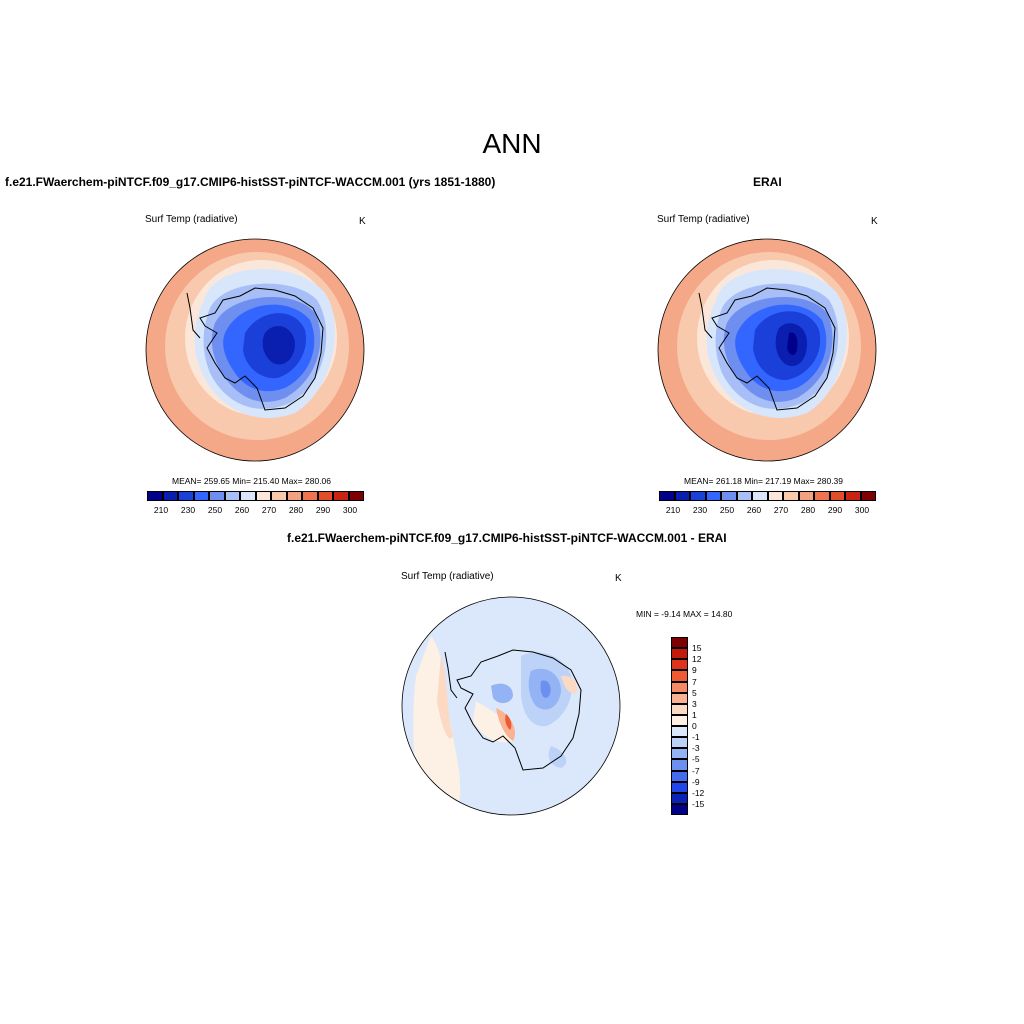  Describe the element at coordinates (696, 759) in the screenshot. I see `colorbar-label: -5` at that location.